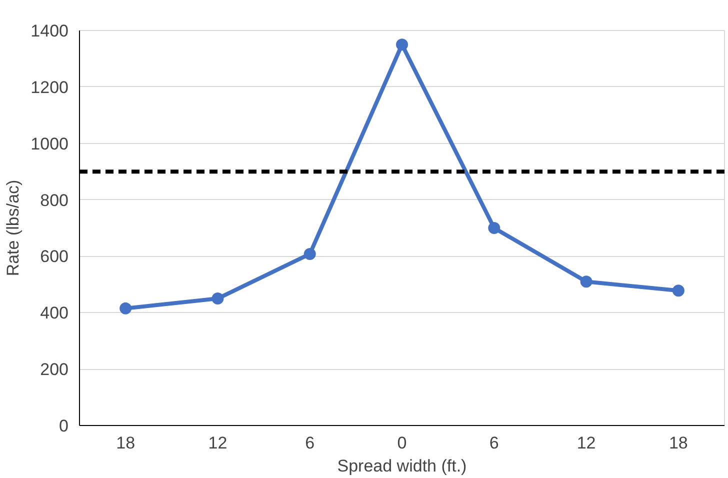 The image size is (728, 478). I want to click on x-tick-label: 0, so click(402, 443).